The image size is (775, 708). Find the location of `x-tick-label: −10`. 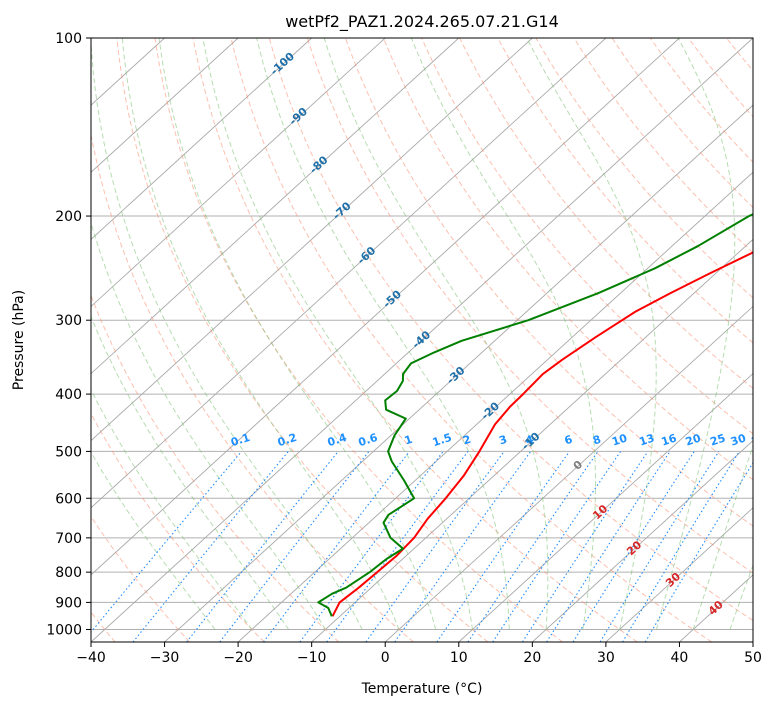

x-tick-label: −10 is located at coordinates (312, 658).